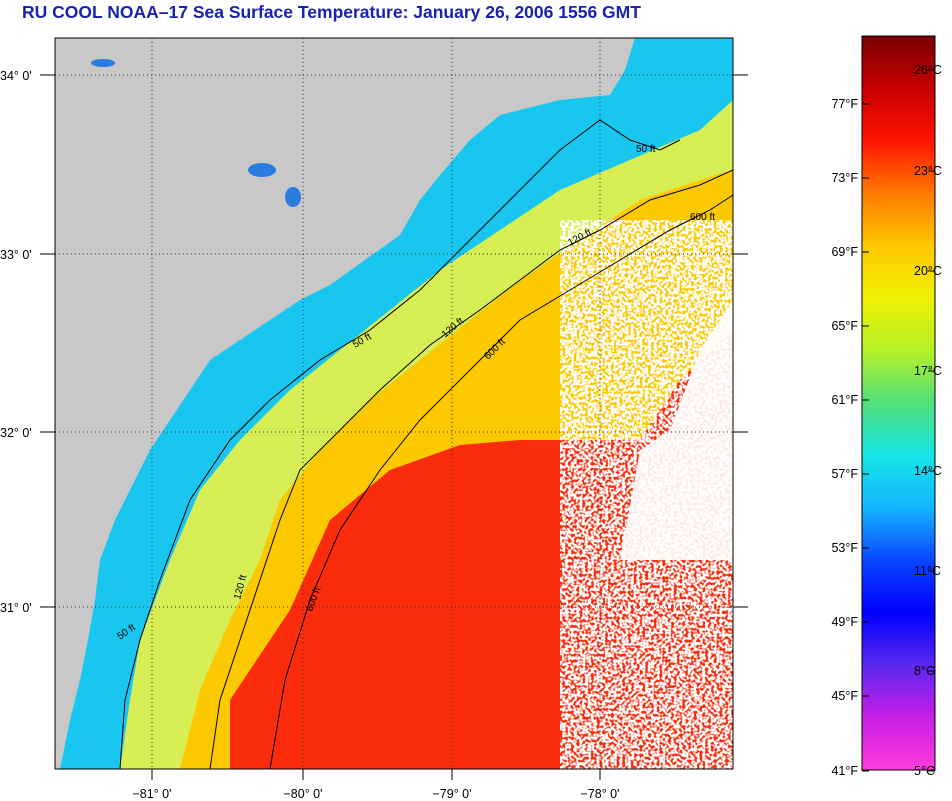 The height and width of the screenshot is (801, 952). I want to click on c-label-11: 11°C, so click(927, 571).